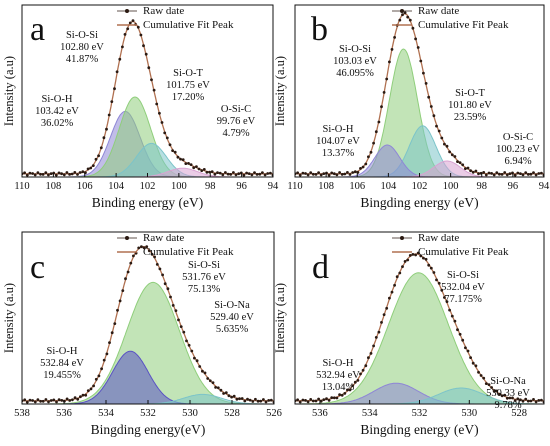 This screenshot has width=550, height=446. Describe the element at coordinates (232, 329) in the screenshot. I see `annotation-line: 5.635%` at that location.